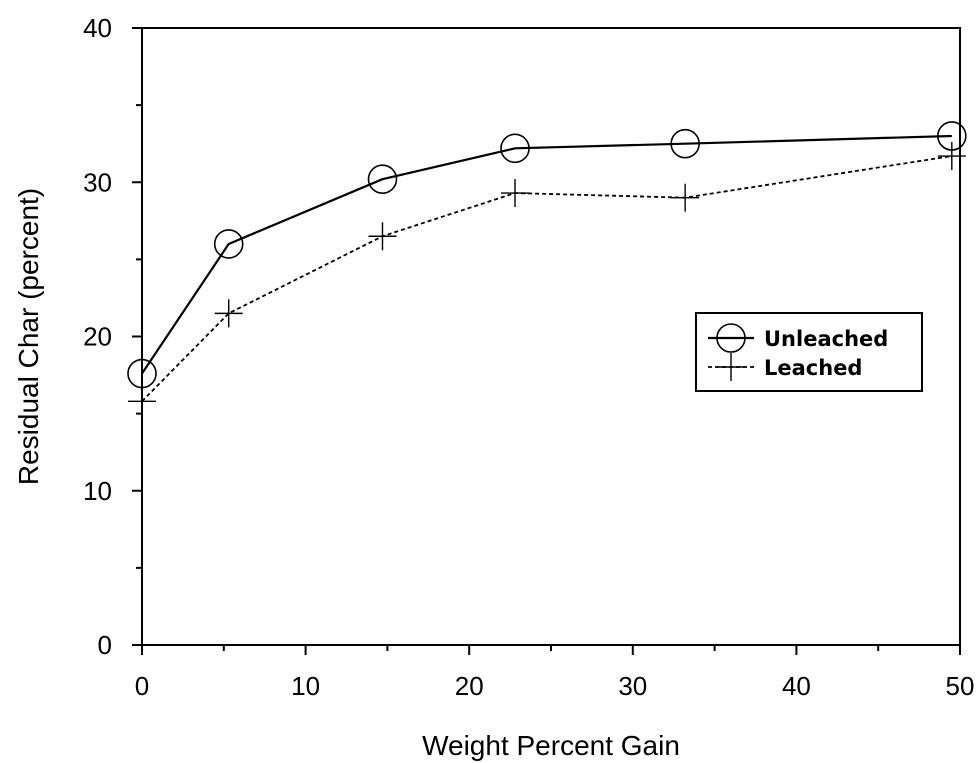 The image size is (977, 763). What do you see at coordinates (960, 686) in the screenshot?
I see `x-tick-label: 50` at bounding box center [960, 686].